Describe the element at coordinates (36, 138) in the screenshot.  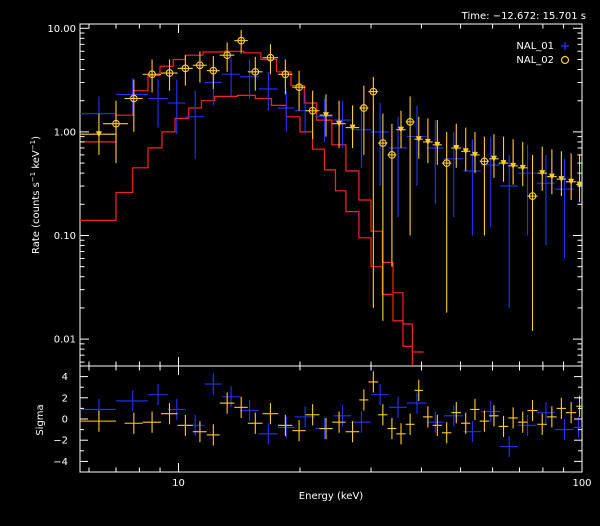
I see `y-axis-label-part-3: )` at that location.